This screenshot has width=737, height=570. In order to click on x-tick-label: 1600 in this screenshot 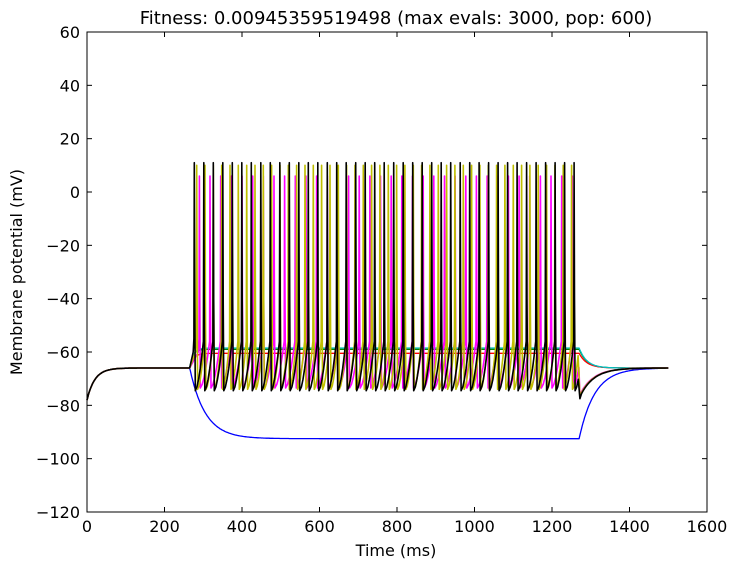, I will do `click(707, 526)`.